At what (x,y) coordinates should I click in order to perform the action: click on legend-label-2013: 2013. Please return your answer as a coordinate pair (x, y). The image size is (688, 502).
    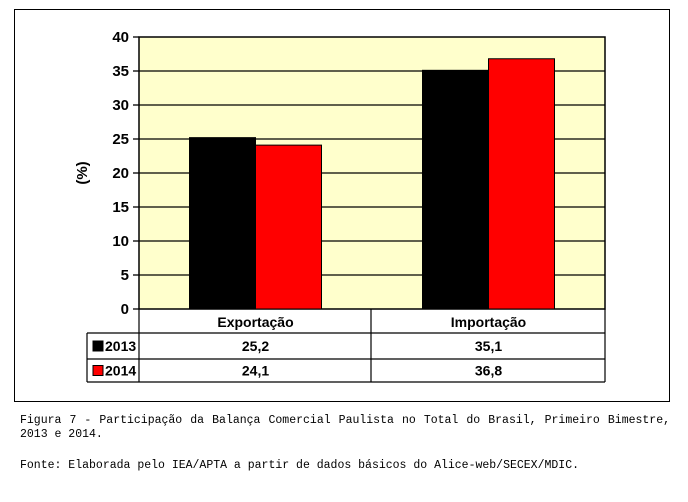
    Looking at the image, I should click on (120, 346).